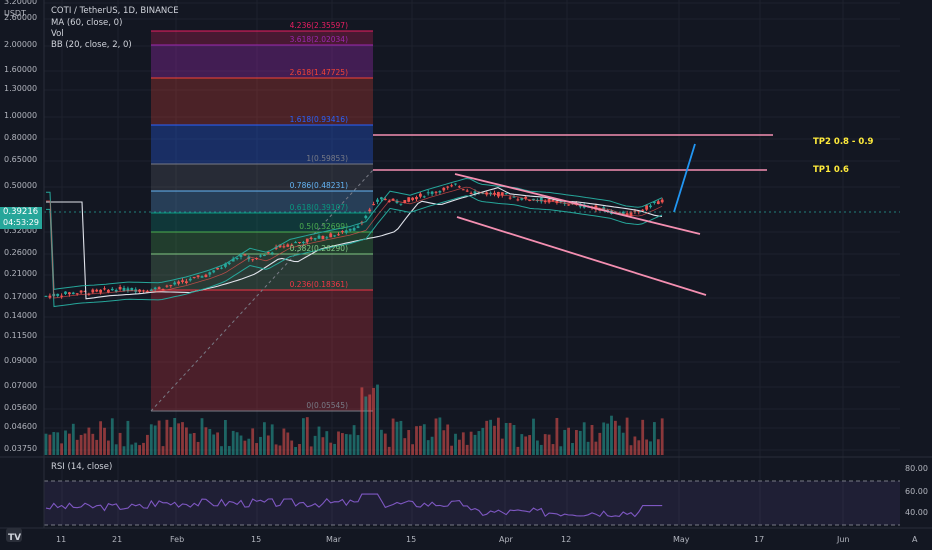  What do you see at coordinates (61, 539) in the screenshot?
I see `time-tick: 11` at bounding box center [61, 539].